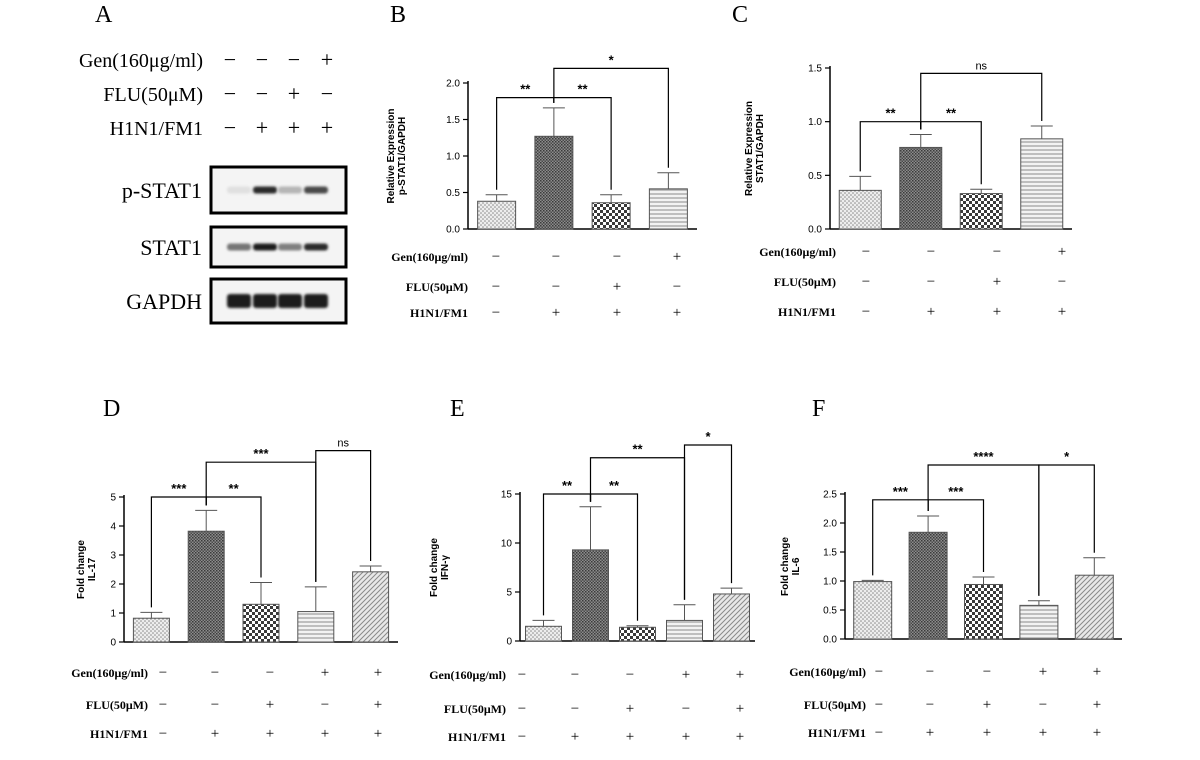  What do you see at coordinates (815, 230) in the screenshot?
I see `y-tick-label: 0.0` at bounding box center [815, 230].